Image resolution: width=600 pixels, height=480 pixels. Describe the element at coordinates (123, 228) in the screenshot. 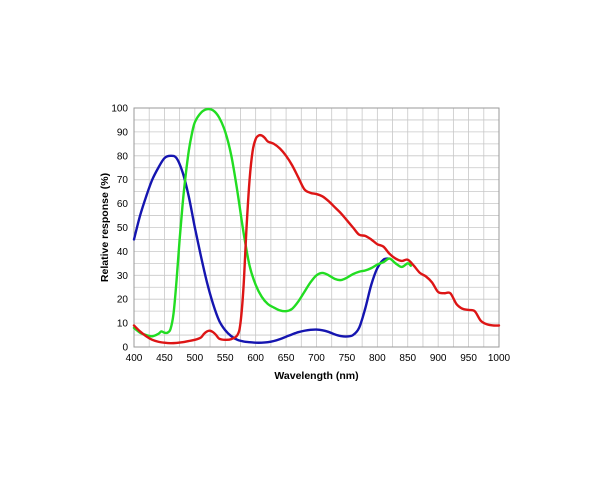

I see `y-tick-label: 50` at that location.